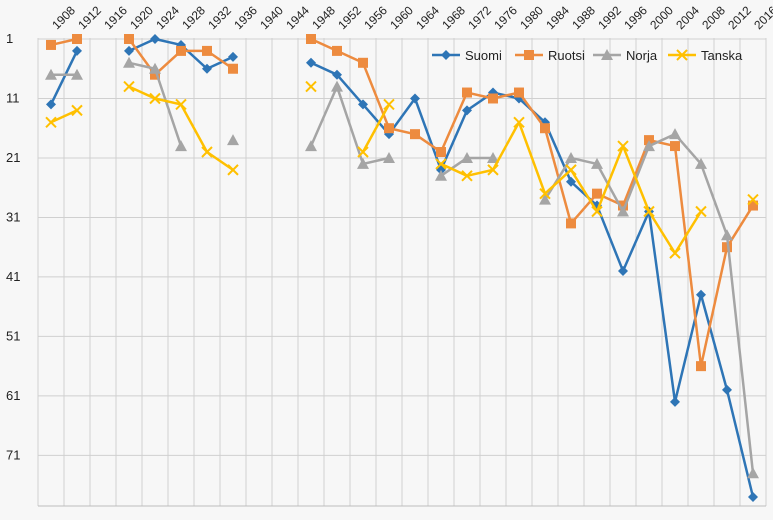 The height and width of the screenshot is (520, 773). I want to click on x-tick-label: 2008, so click(713, 17).